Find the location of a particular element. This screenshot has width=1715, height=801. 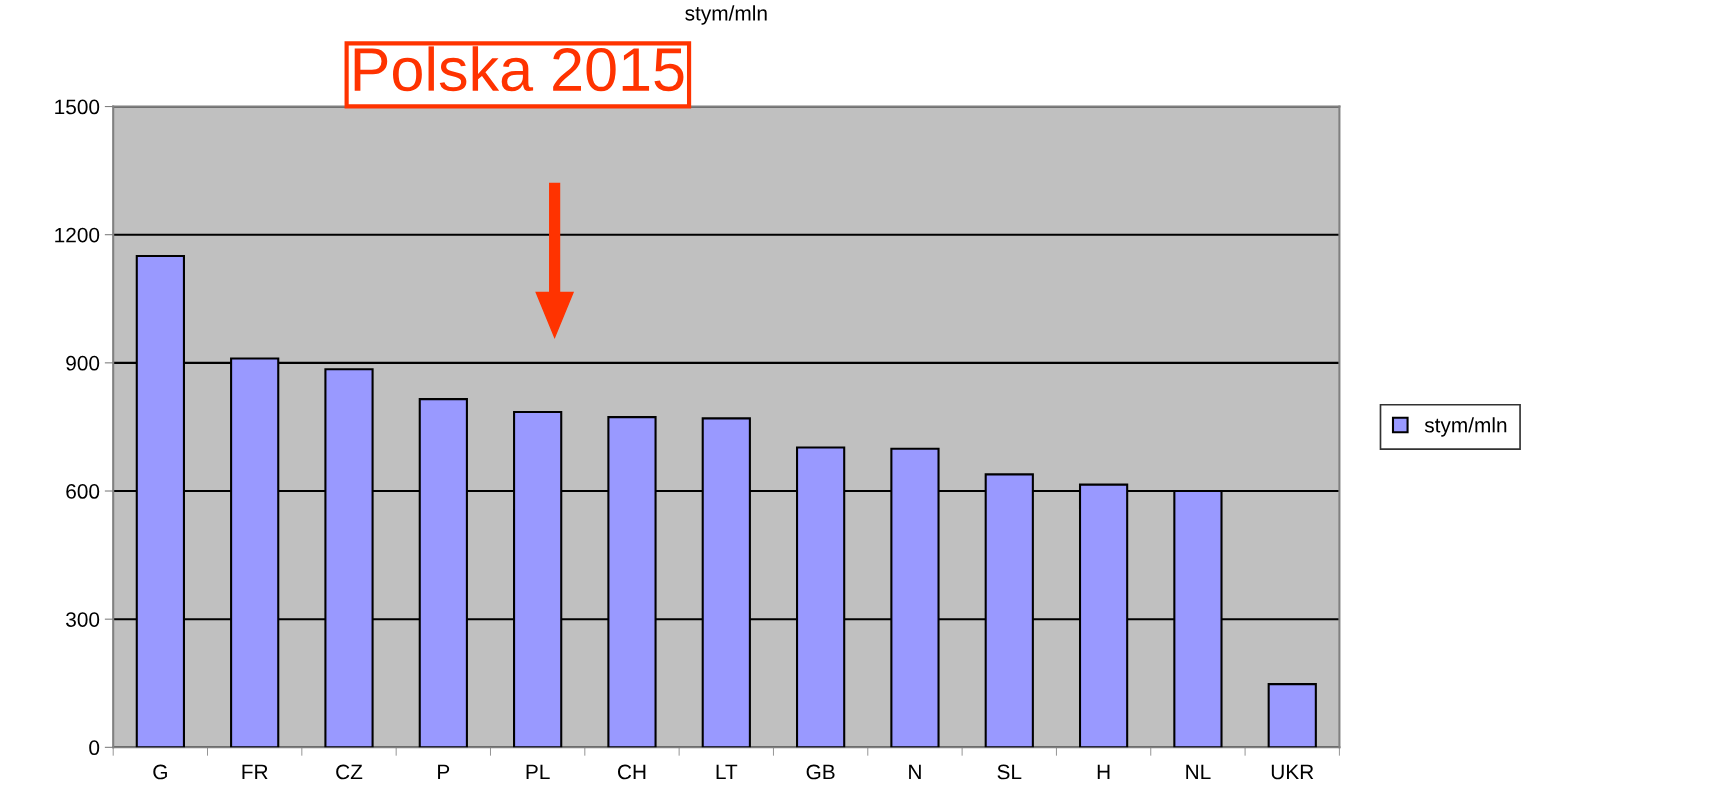

x-tick-label: LT is located at coordinates (727, 772).